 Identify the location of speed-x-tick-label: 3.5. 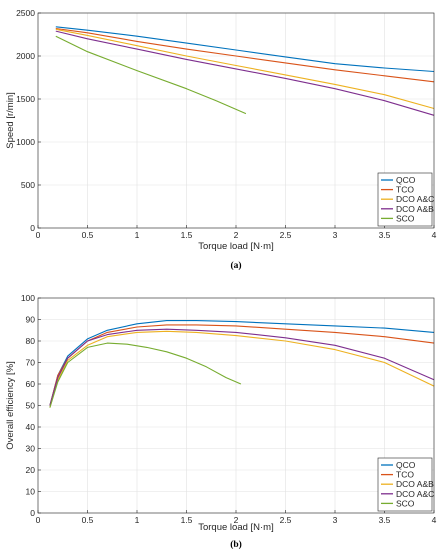
(385, 235).